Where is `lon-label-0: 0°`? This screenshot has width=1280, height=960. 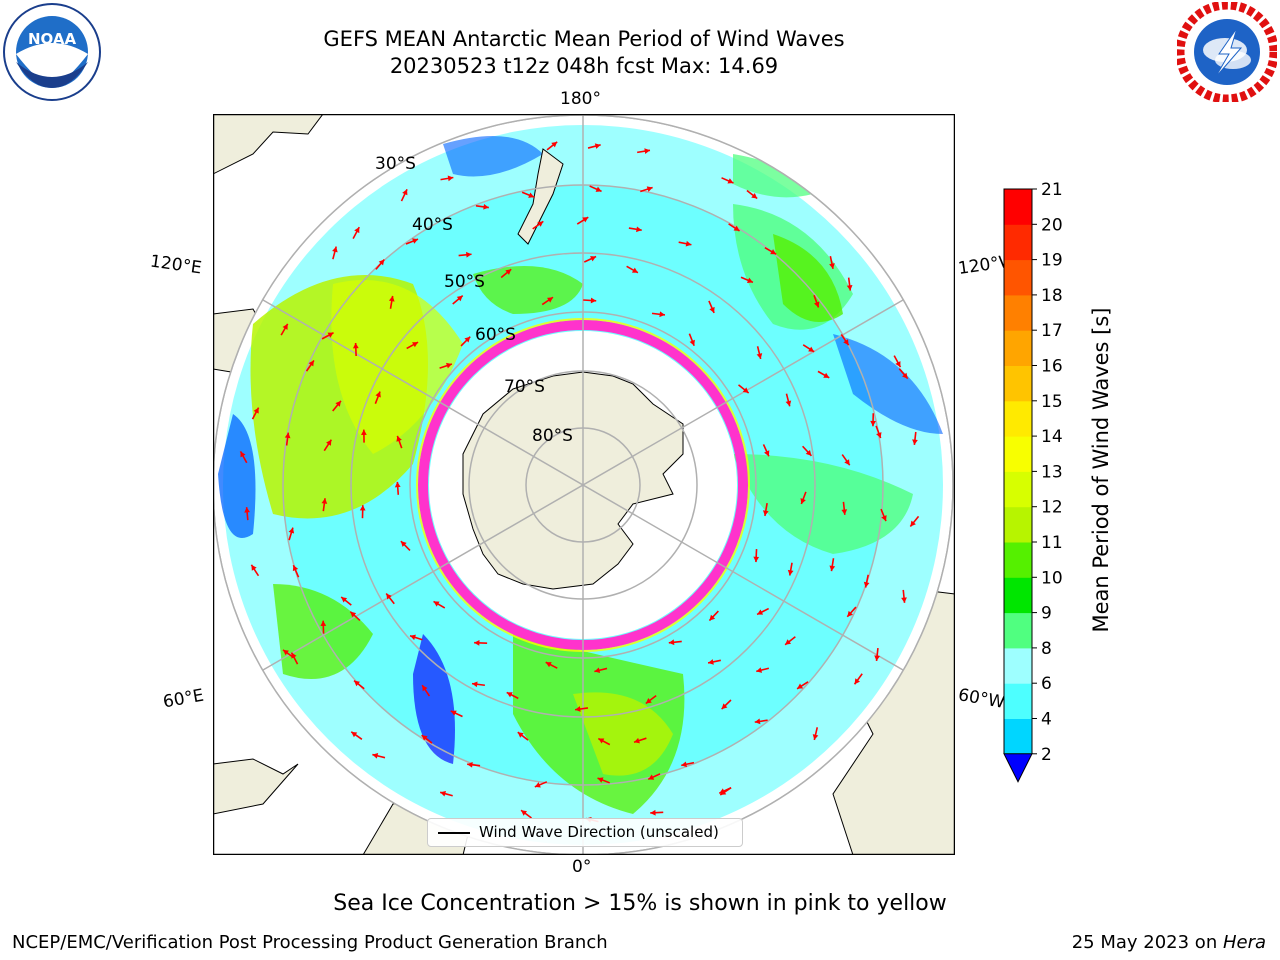
lon-label-0: 0° is located at coordinates (582, 867).